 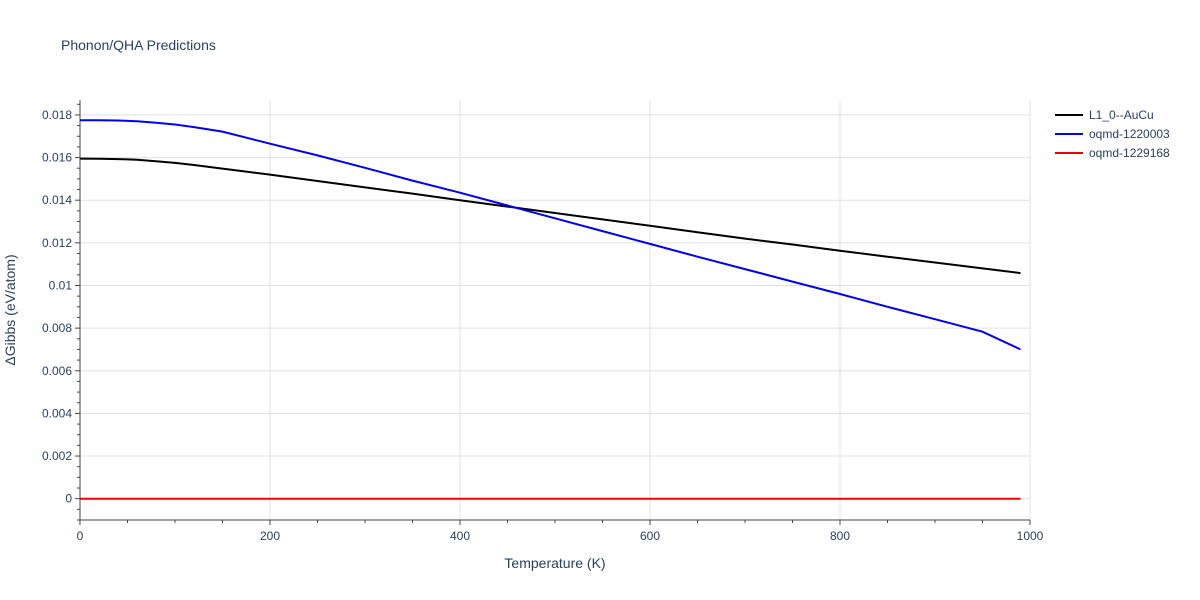 What do you see at coordinates (57, 158) in the screenshot?
I see `y-tick-label: 0.016` at bounding box center [57, 158].